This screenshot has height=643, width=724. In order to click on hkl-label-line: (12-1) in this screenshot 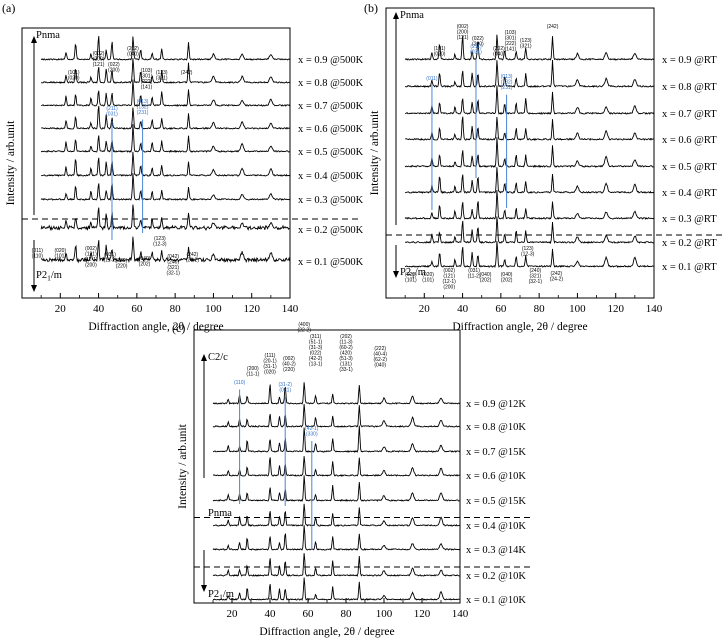, I will do `click(91, 260)`.